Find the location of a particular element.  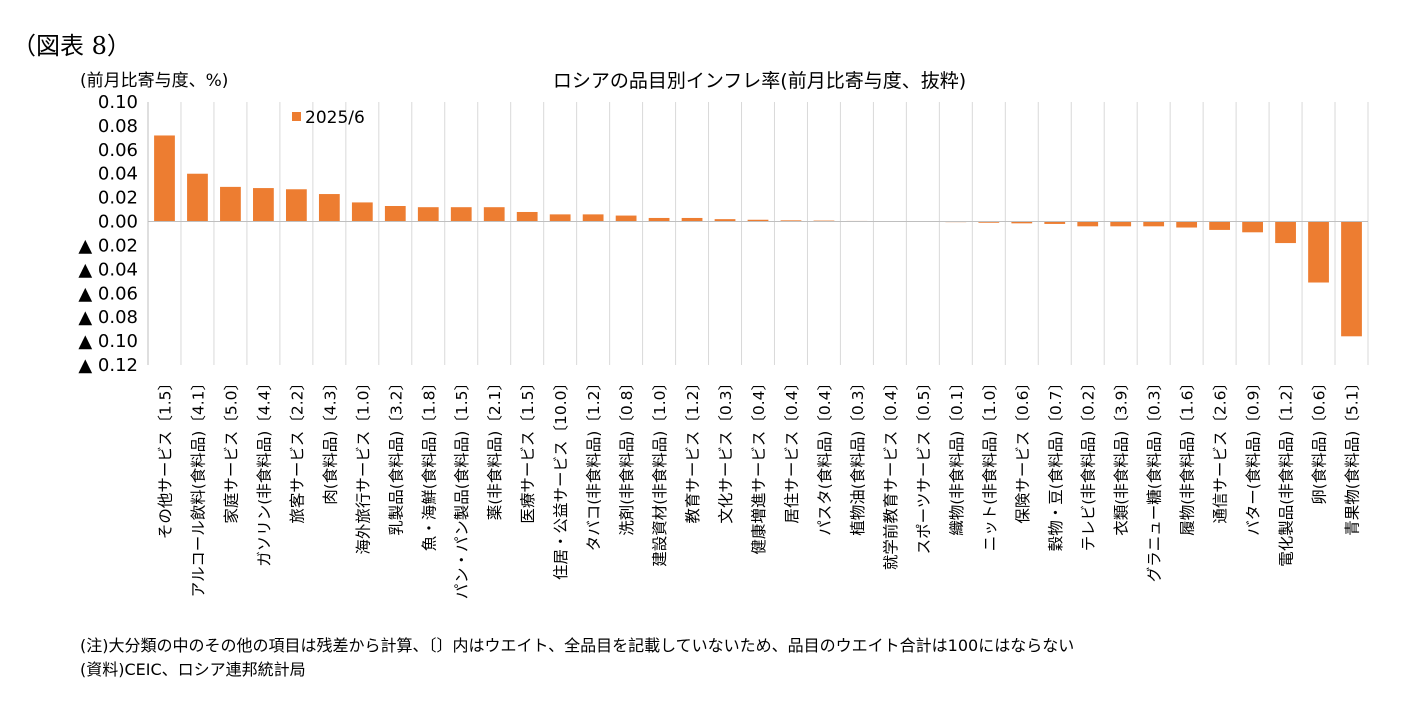

x-tick-label: 居住サービス〔0.4〕 is located at coordinates (792, 449).